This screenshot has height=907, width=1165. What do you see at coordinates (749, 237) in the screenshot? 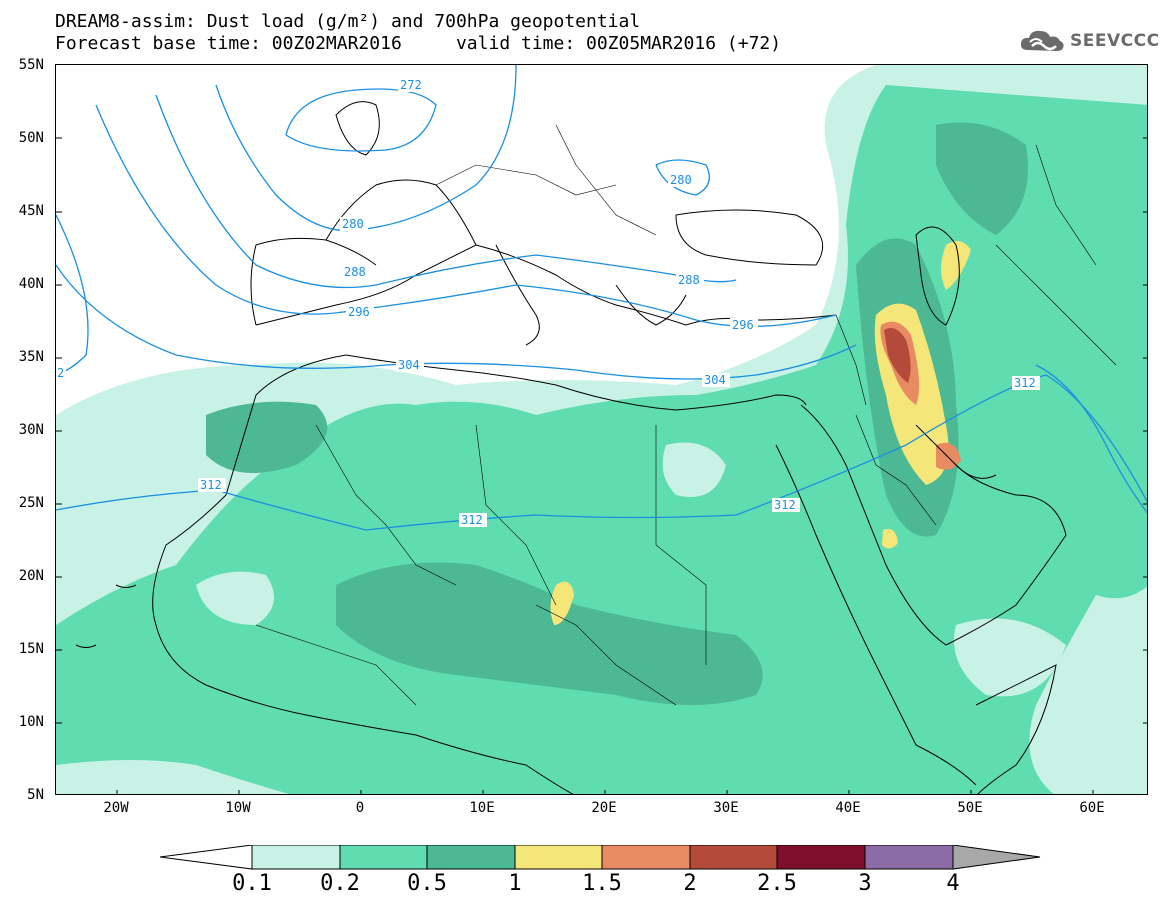
I see `coastline-black-sea` at bounding box center [749, 237].